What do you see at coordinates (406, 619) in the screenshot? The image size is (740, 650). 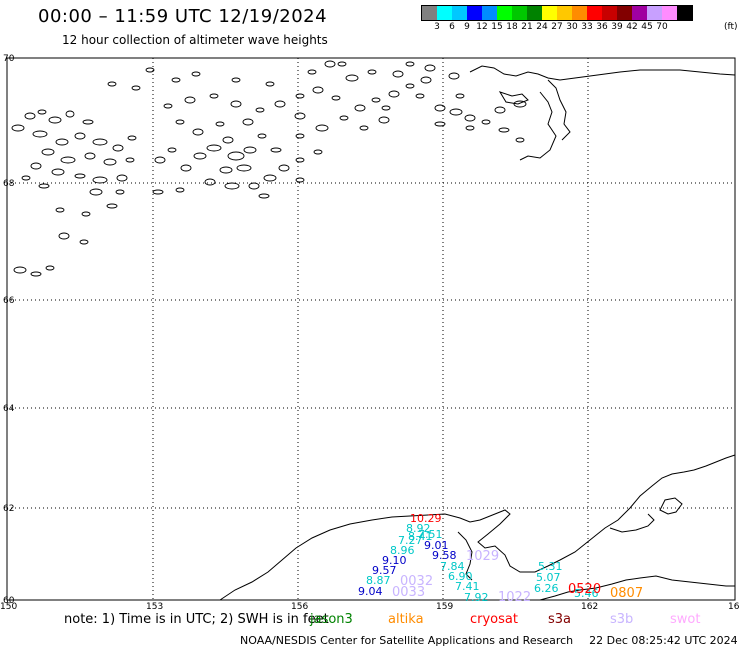 I see `satellite-label-altika: altika` at bounding box center [406, 619].